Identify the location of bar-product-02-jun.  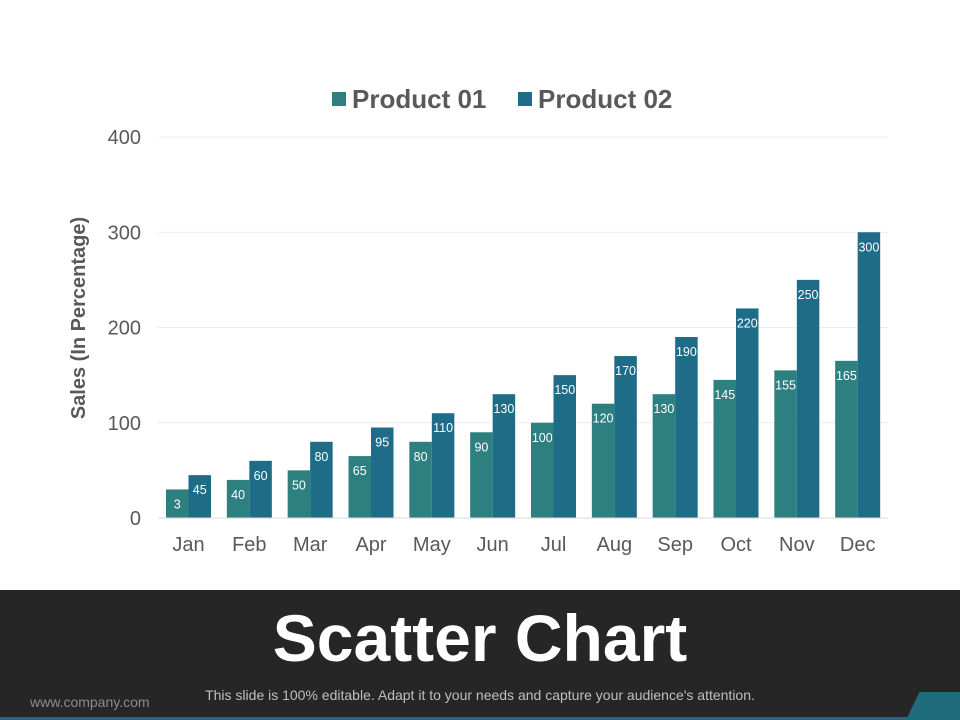
(504, 456).